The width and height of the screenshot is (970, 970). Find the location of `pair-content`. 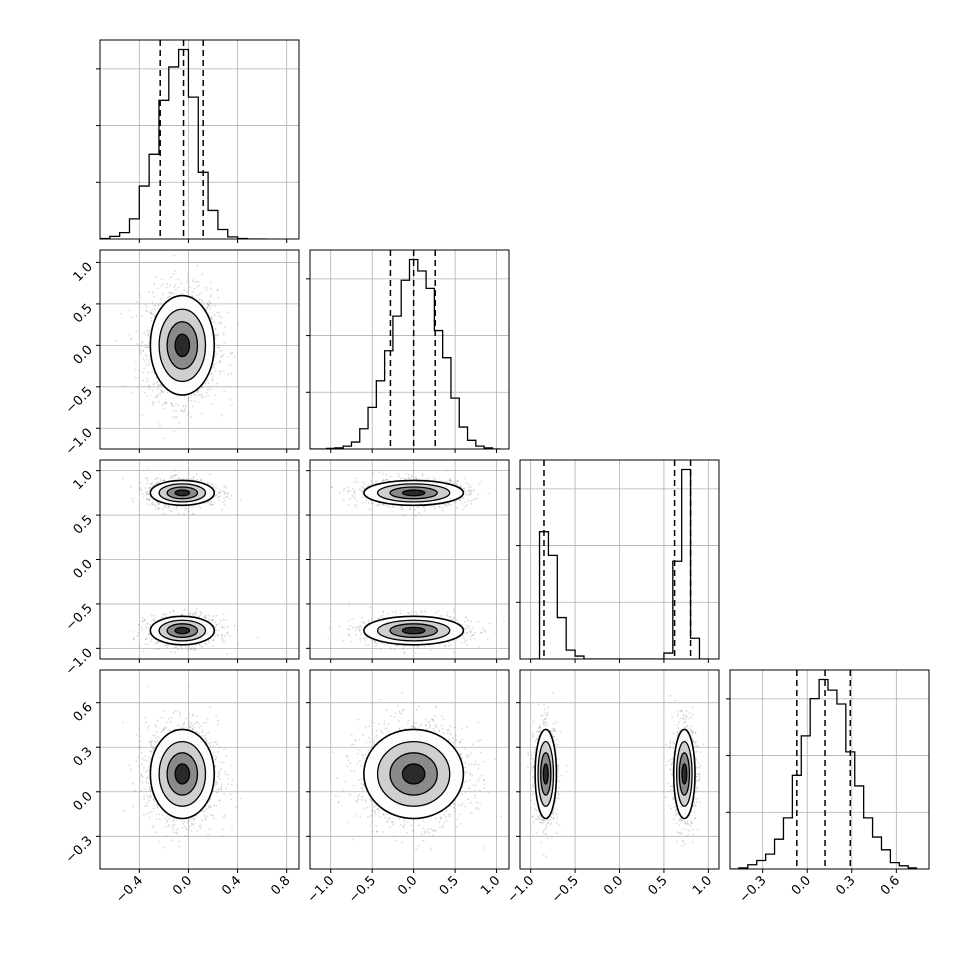

pair-content is located at coordinates (177, 347).